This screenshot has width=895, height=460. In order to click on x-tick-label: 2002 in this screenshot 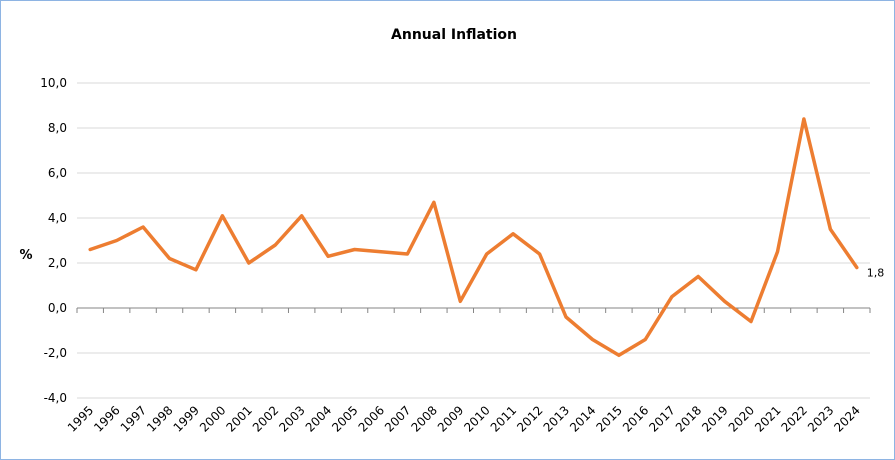, I will do `click(265, 418)`.